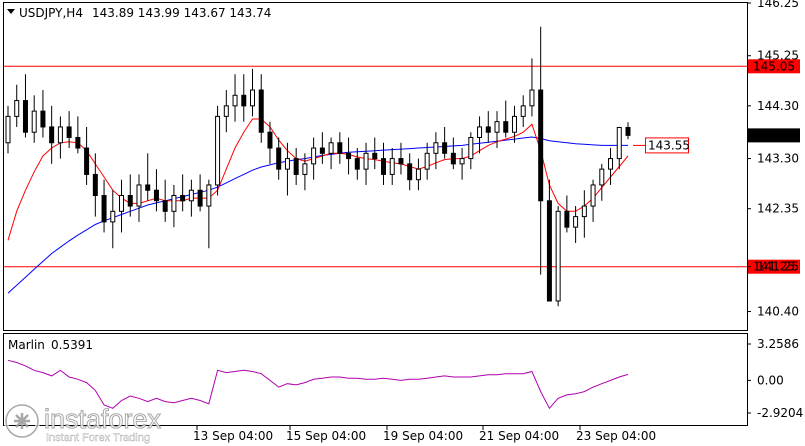 The width and height of the screenshot is (805, 446). Describe the element at coordinates (778, 56) in the screenshot. I see `y-tick-label-1: 145.25` at that location.